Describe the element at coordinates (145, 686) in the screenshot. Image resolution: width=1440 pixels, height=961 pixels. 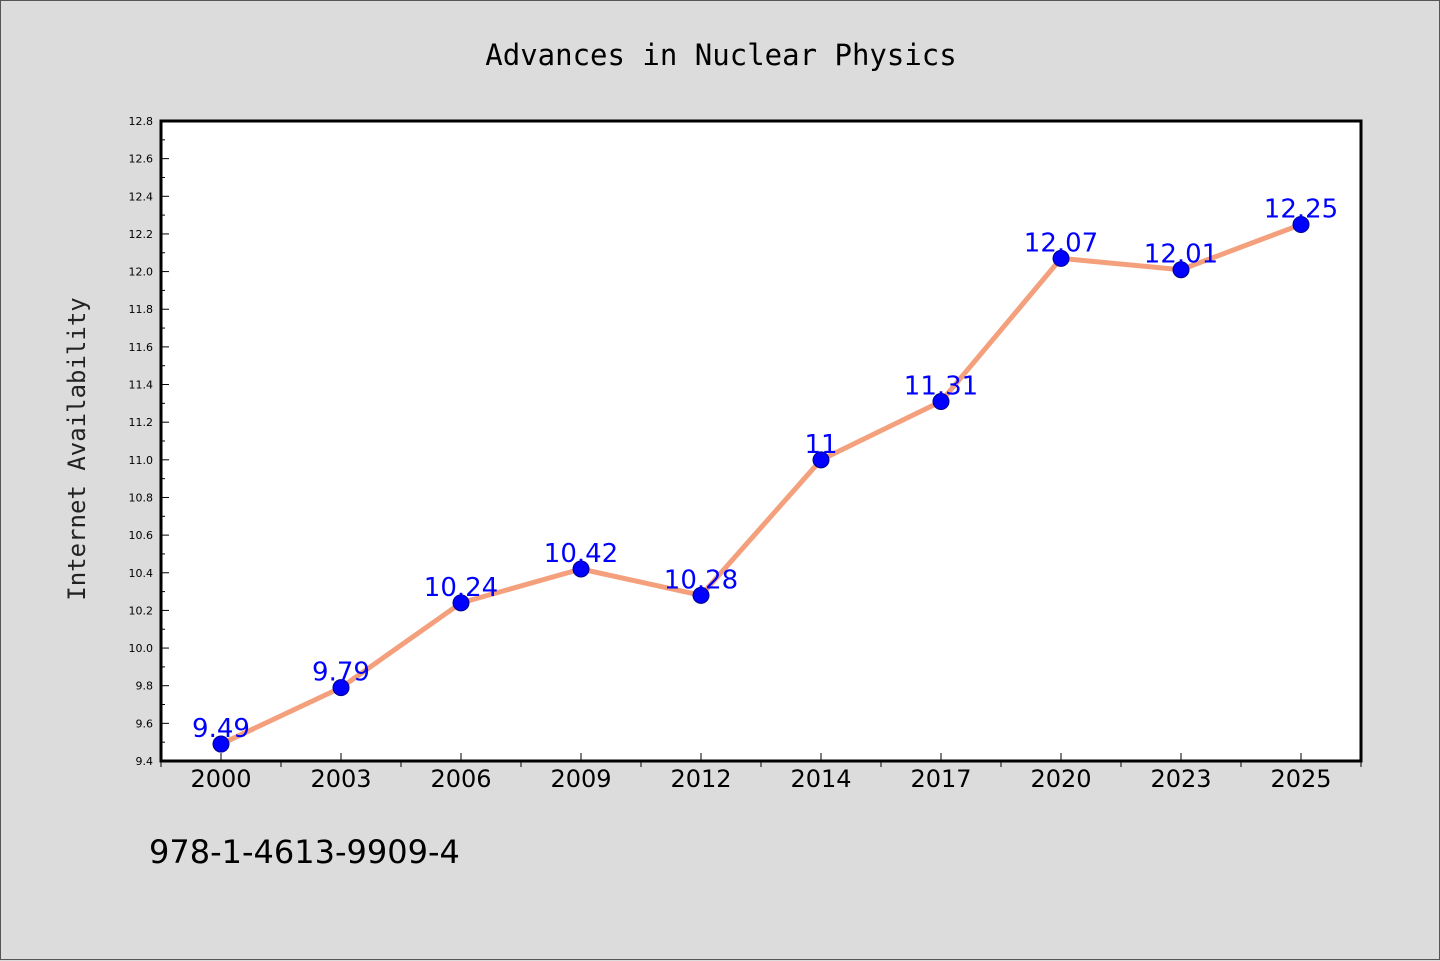
I see `y-tick-label-2: 9.8` at that location.